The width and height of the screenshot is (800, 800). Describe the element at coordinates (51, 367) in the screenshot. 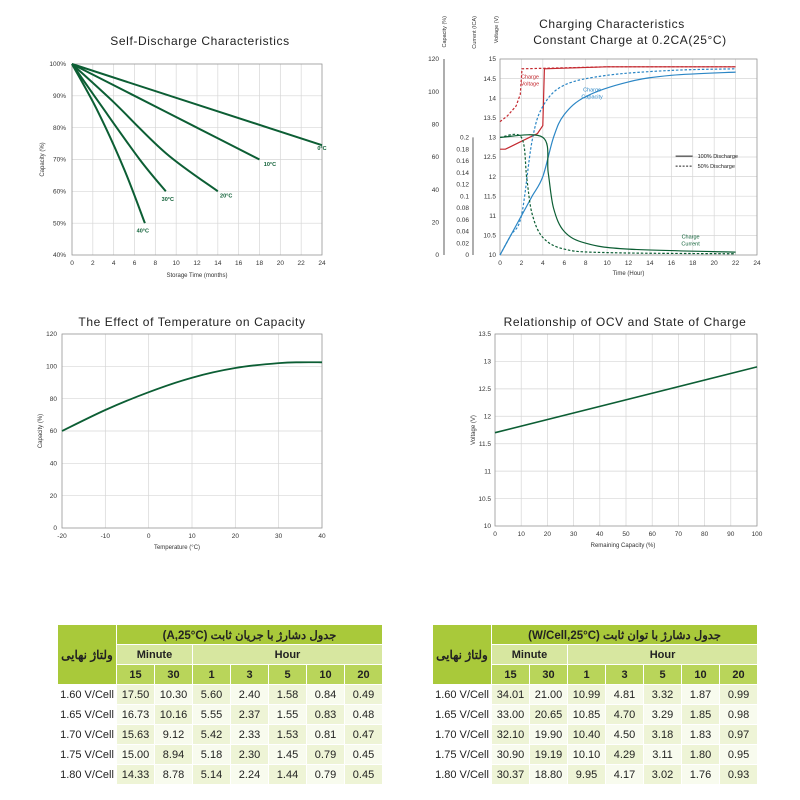

I see `y-tick-label: 100` at that location.